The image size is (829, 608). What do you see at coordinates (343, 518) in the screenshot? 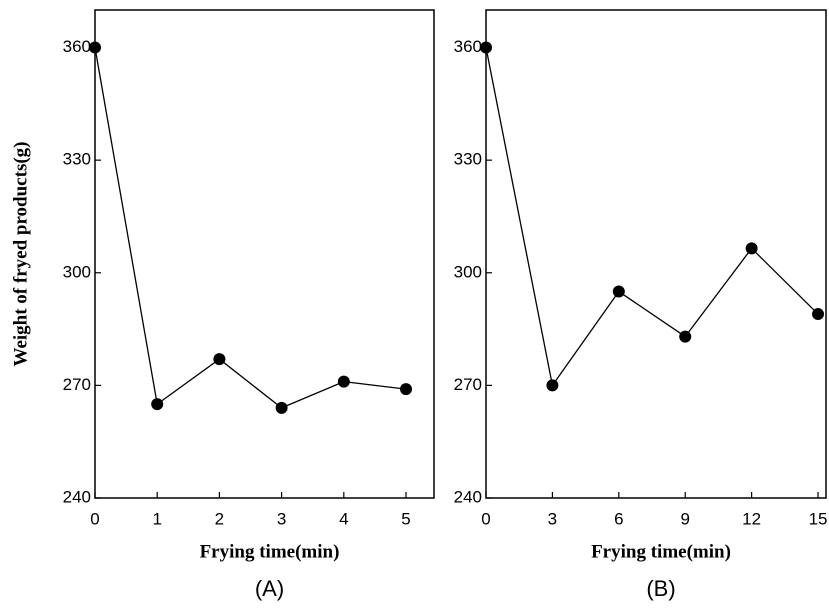
I see `x-tick-label: 4` at bounding box center [343, 518].